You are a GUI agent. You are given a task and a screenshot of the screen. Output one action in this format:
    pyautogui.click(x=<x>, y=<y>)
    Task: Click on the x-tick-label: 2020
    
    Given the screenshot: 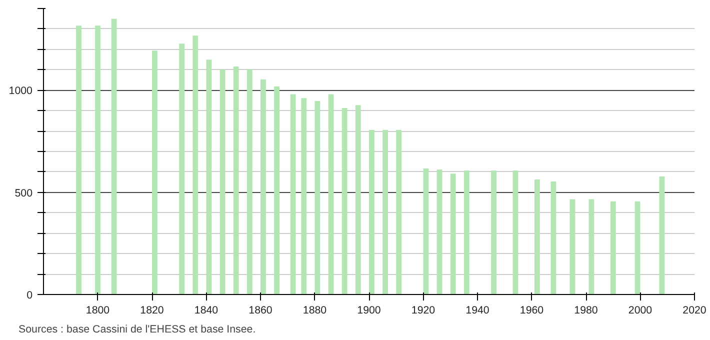 What is the action you would take?
    pyautogui.click(x=694, y=310)
    